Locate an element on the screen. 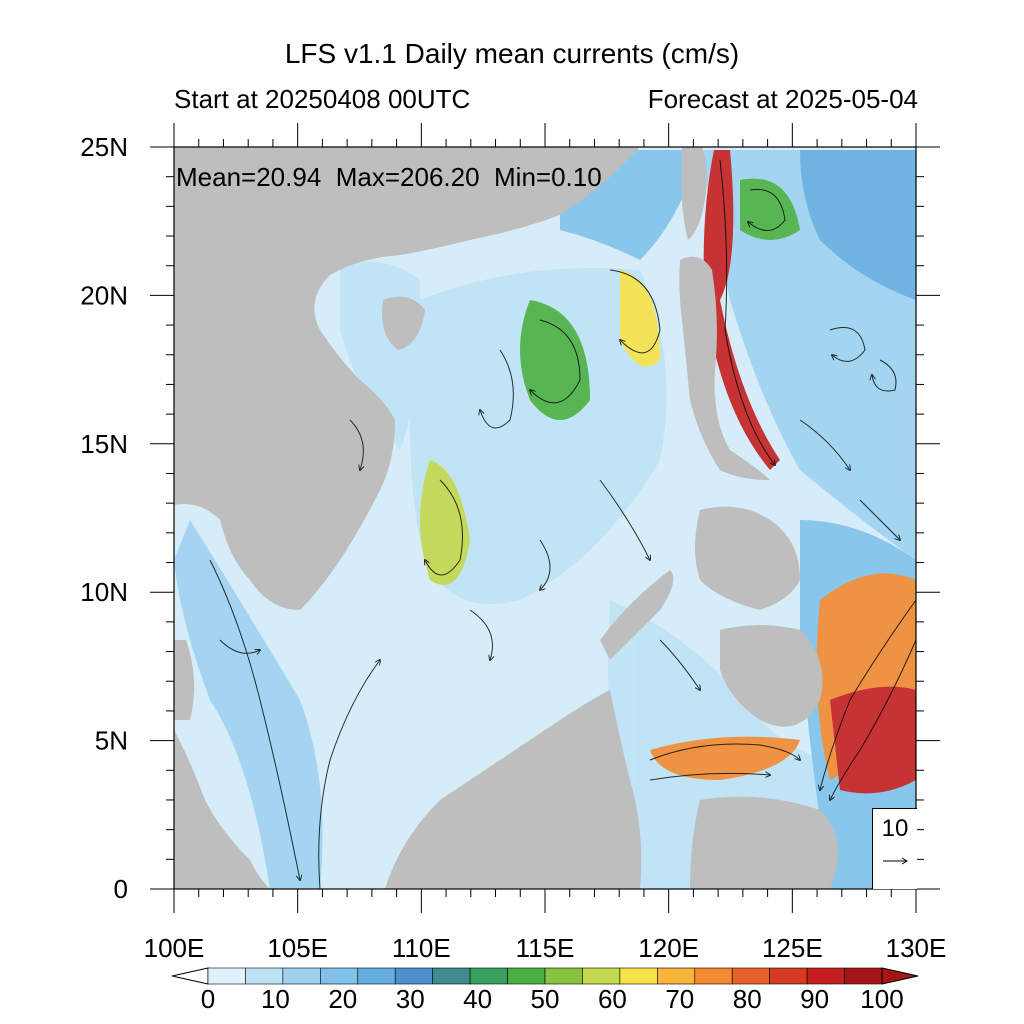  stats-label: Mean=20.94 Max=206.20 Min=0.10 is located at coordinates (389, 177).